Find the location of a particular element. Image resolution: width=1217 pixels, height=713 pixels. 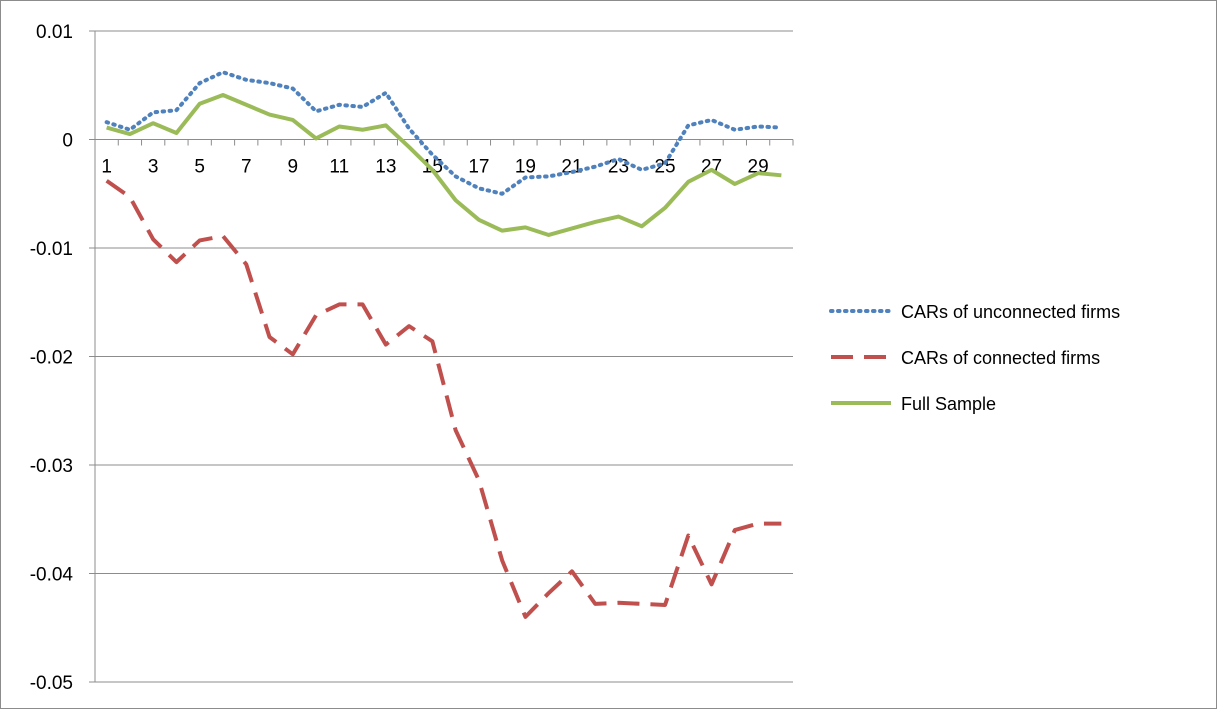

y-tick-label-2: -0.01 is located at coordinates (51, 249).